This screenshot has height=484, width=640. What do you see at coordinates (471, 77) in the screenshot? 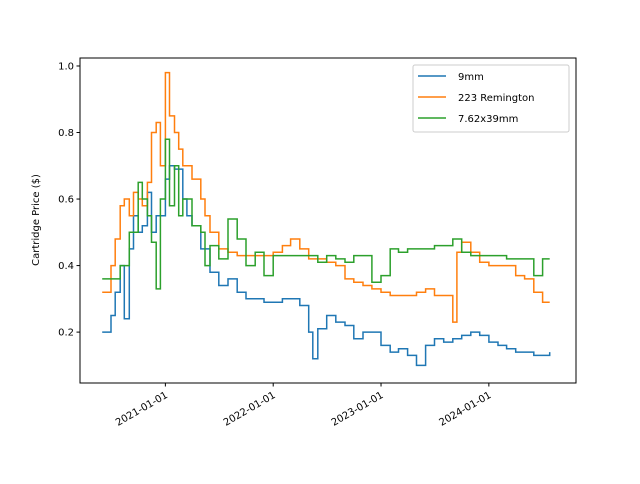
I see `legend-label: 9mm` at bounding box center [471, 77].